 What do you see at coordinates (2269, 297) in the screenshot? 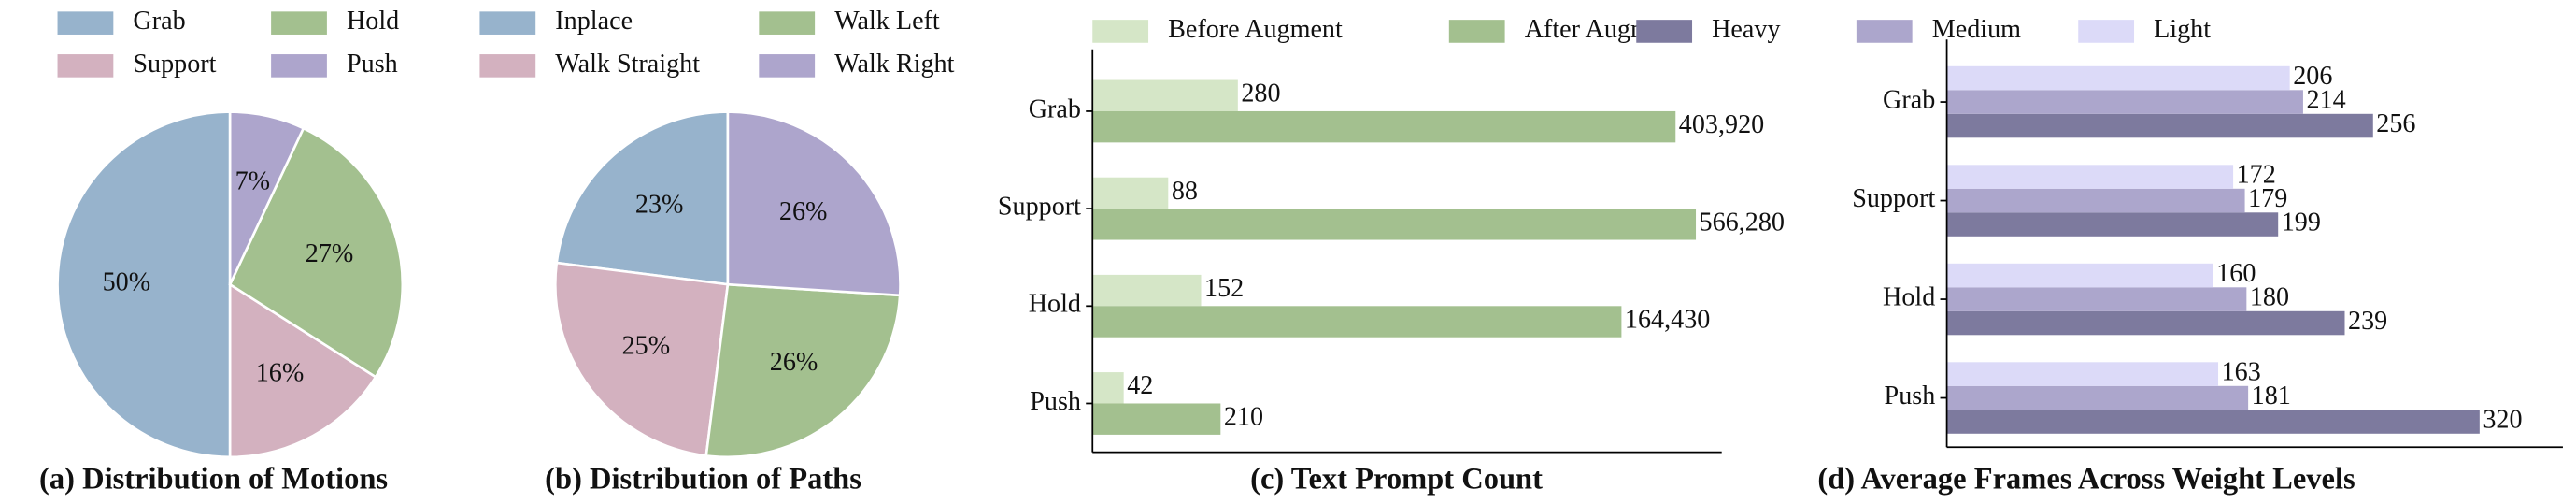
I see `bar-value-label: 180` at bounding box center [2269, 297].